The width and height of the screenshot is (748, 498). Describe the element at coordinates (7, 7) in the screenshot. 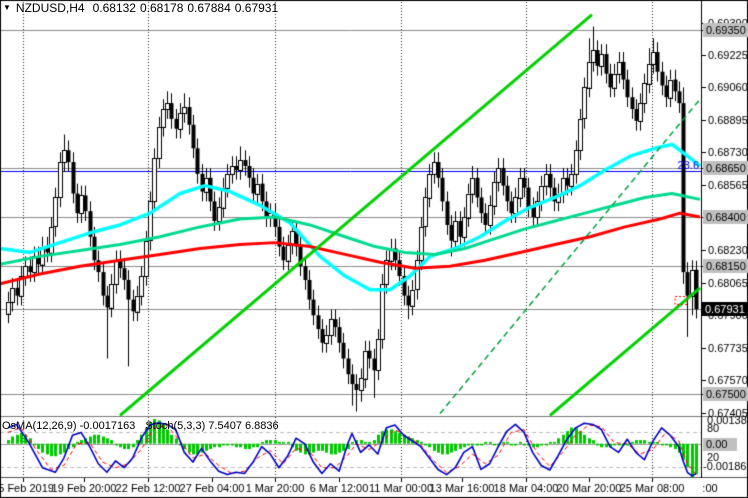

I see `symbol-dropdown-icon: ▼` at that location.